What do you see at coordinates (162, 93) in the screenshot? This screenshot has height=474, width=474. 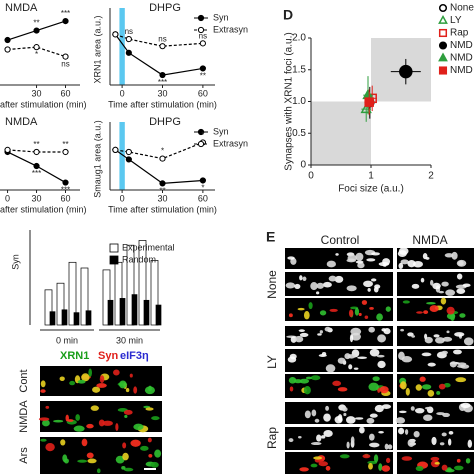 I see `x-tick-label: 30` at bounding box center [162, 93].